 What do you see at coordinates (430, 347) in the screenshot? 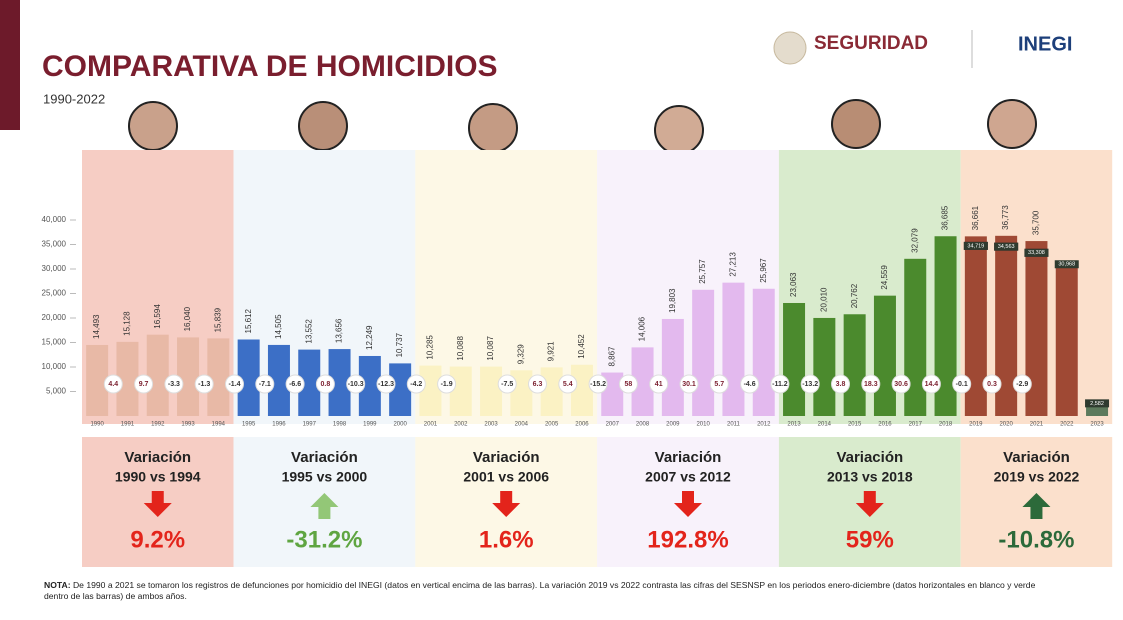
I see `value-label: 10,285` at bounding box center [430, 347].